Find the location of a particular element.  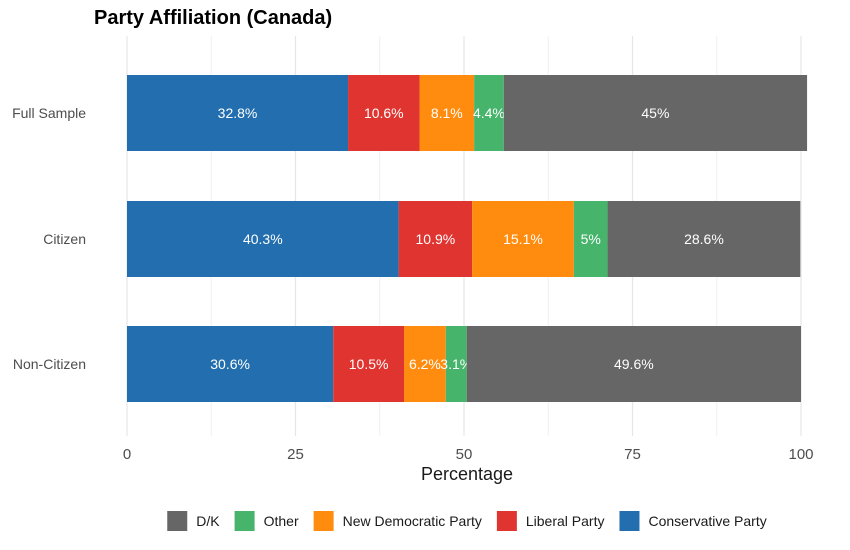

bar-label-non-citizen-new-democratic-party: 6.2% is located at coordinates (425, 364).